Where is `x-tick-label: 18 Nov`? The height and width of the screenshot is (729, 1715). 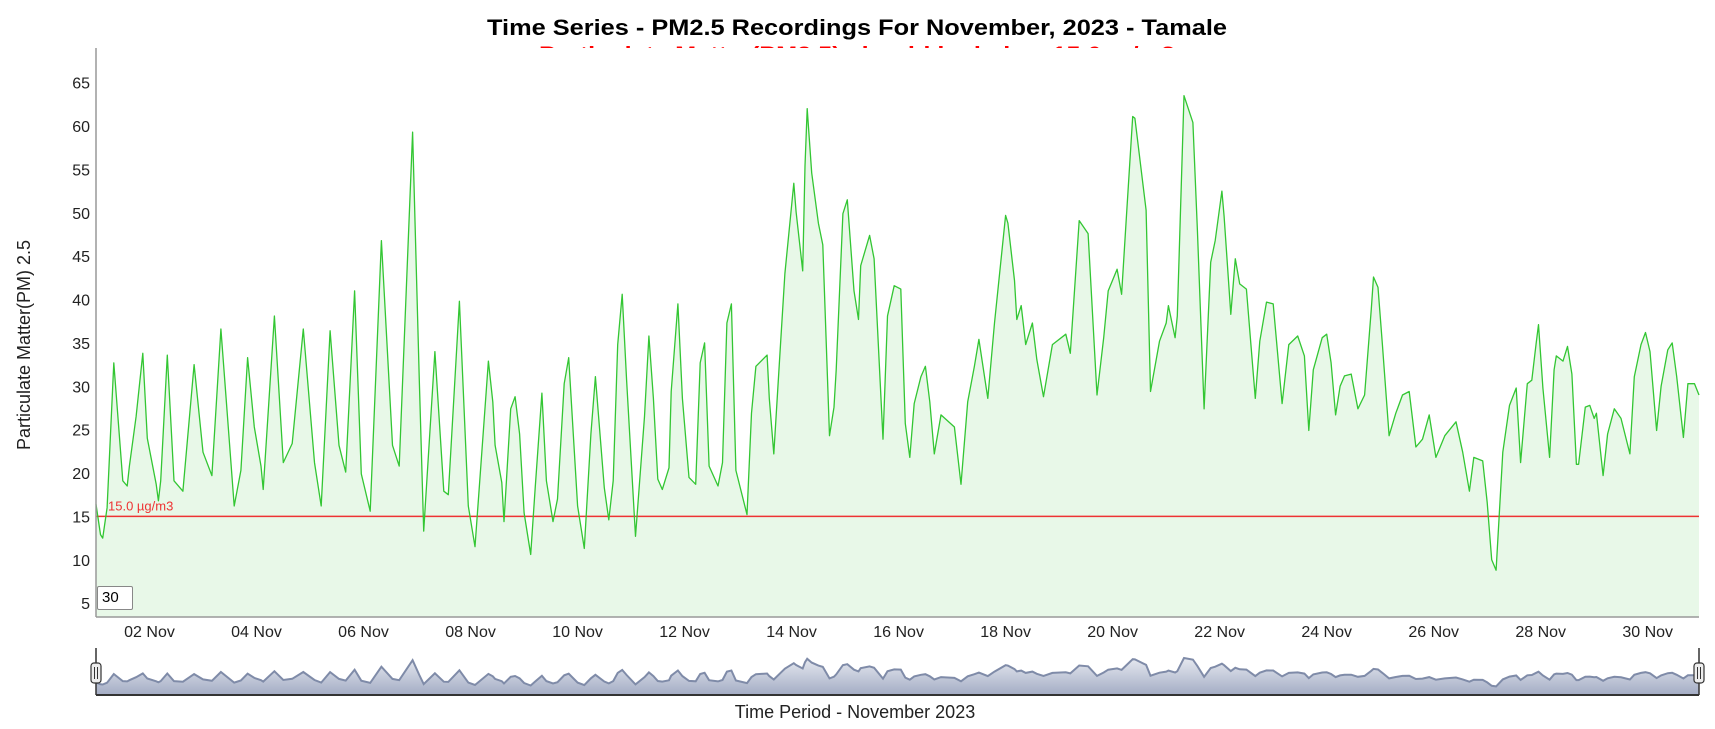
x-tick-label: 18 Nov is located at coordinates (1005, 632).